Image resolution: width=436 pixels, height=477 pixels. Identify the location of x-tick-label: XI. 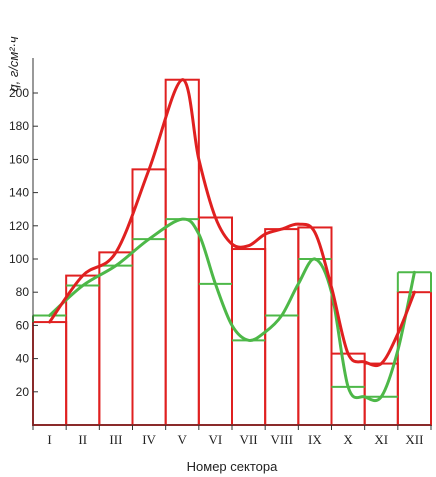
(381, 439).